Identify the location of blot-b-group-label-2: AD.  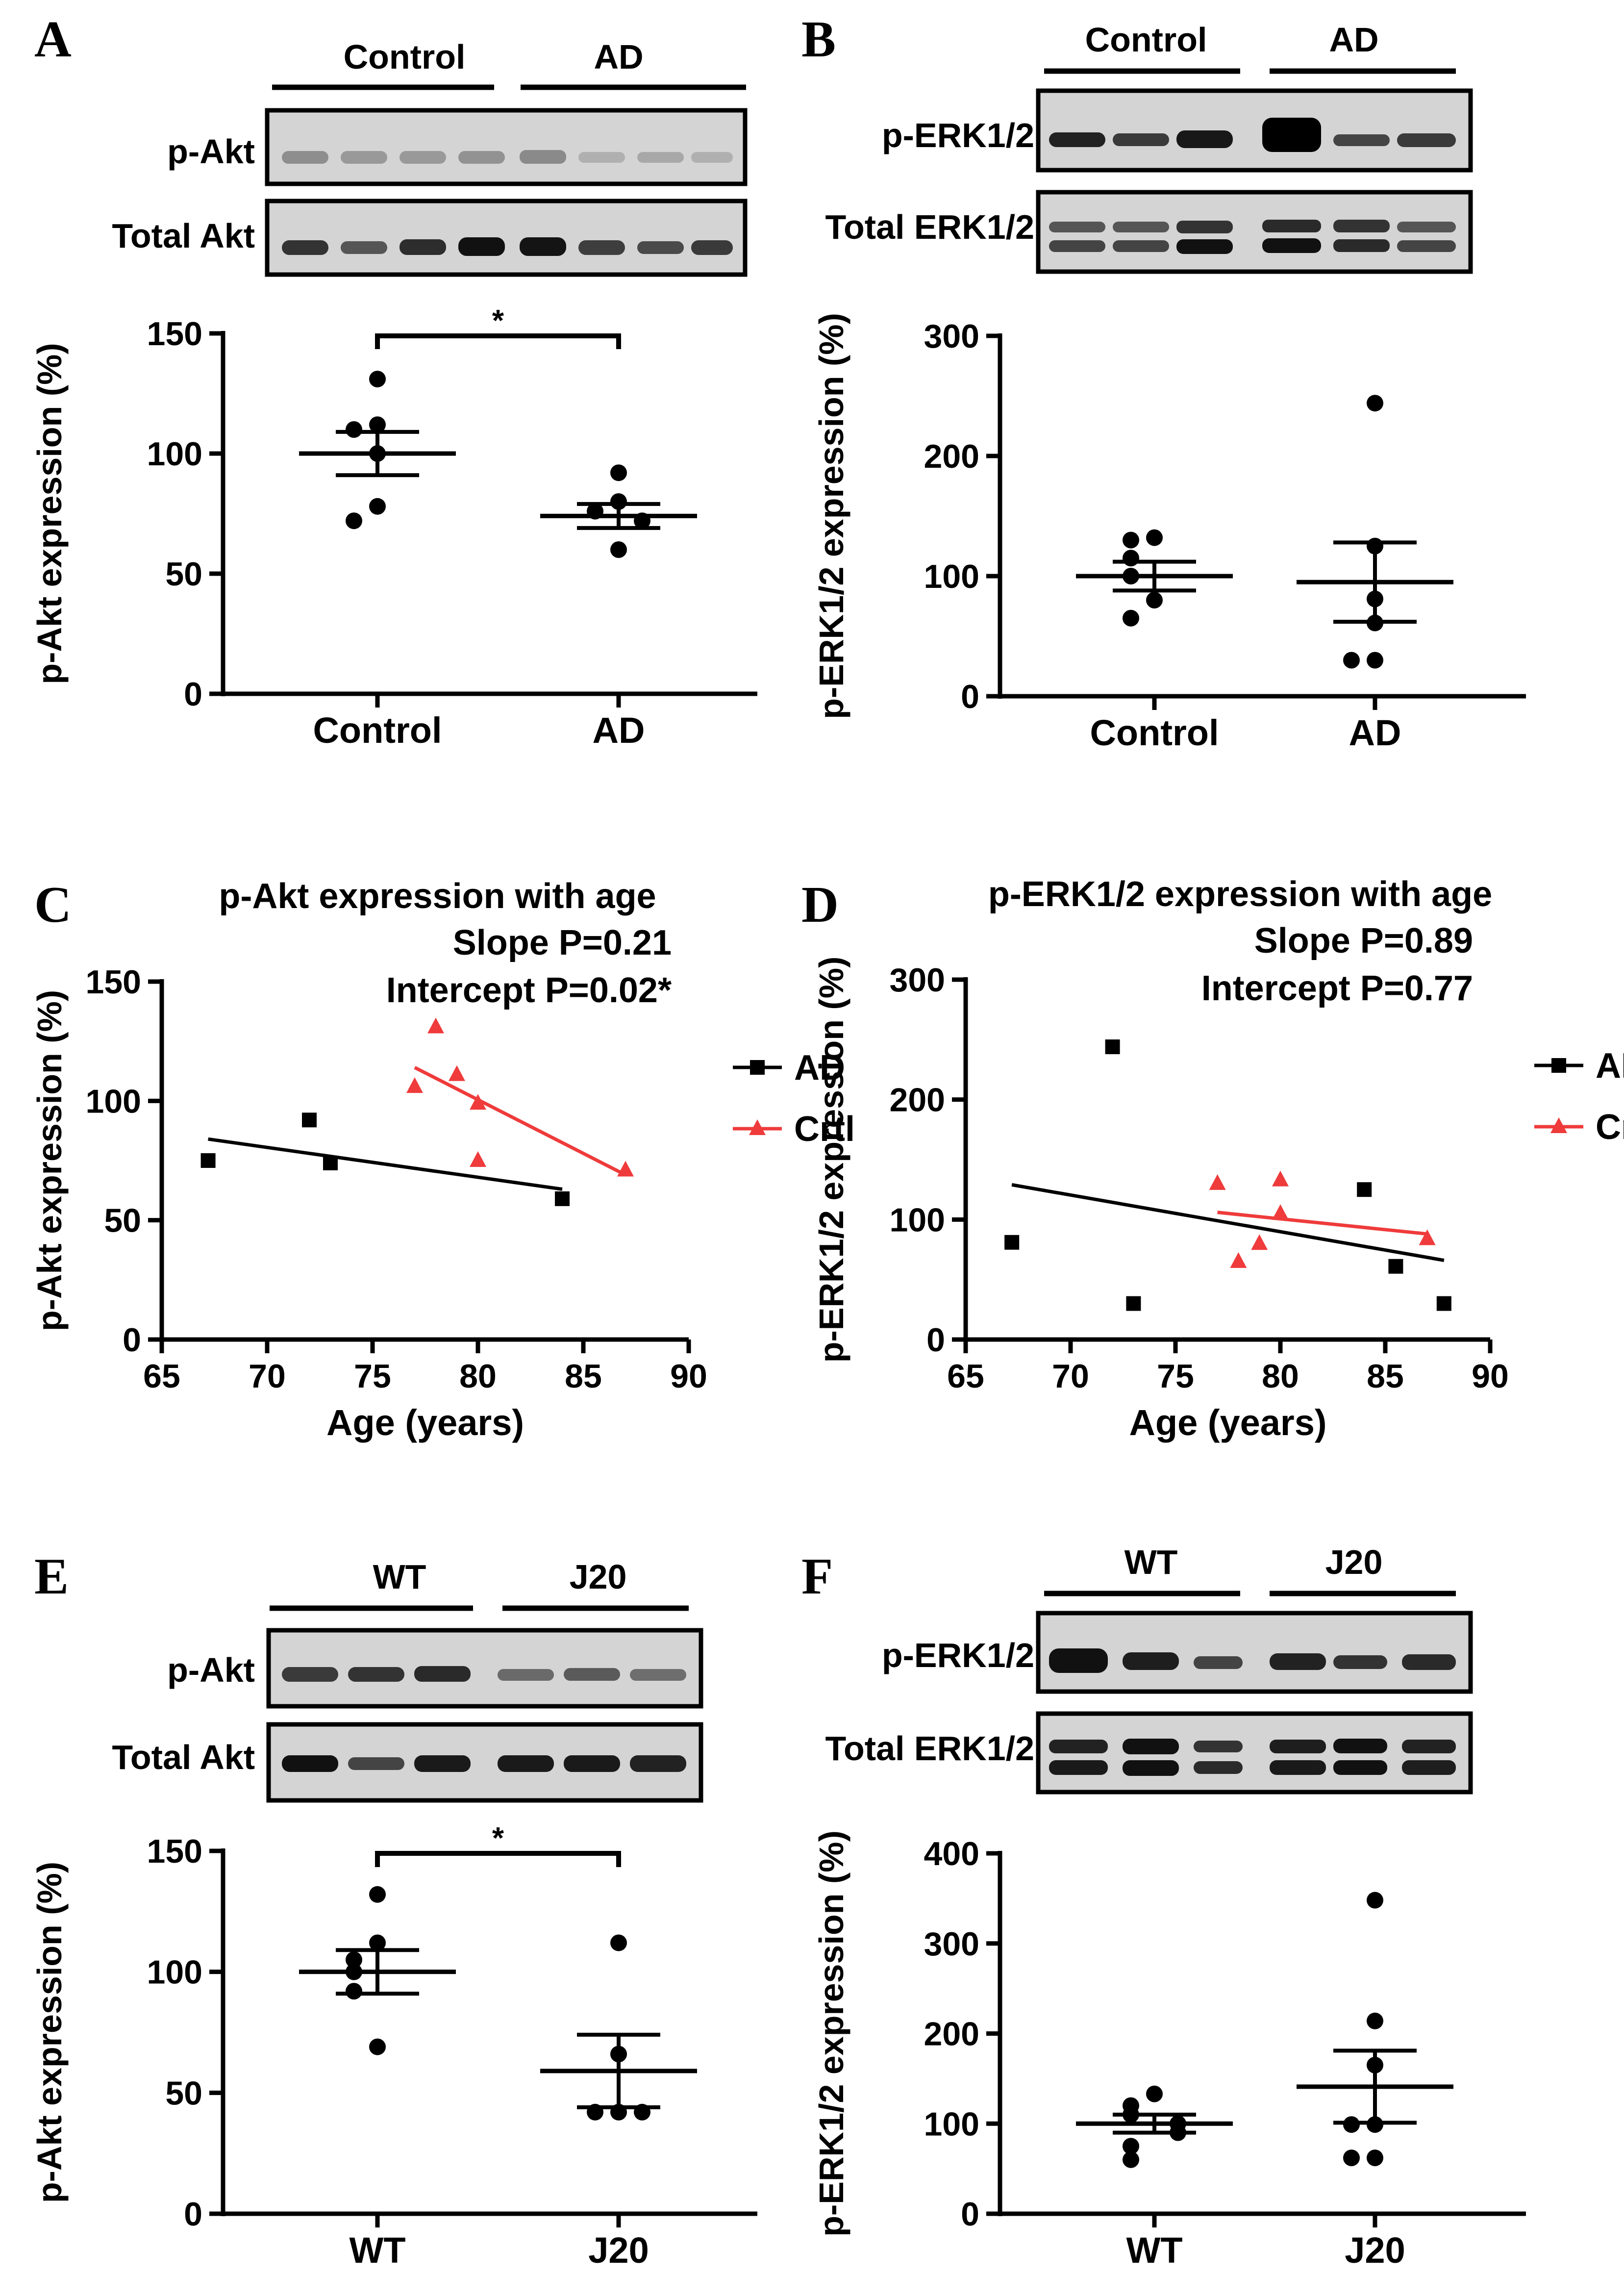
(1353, 40).